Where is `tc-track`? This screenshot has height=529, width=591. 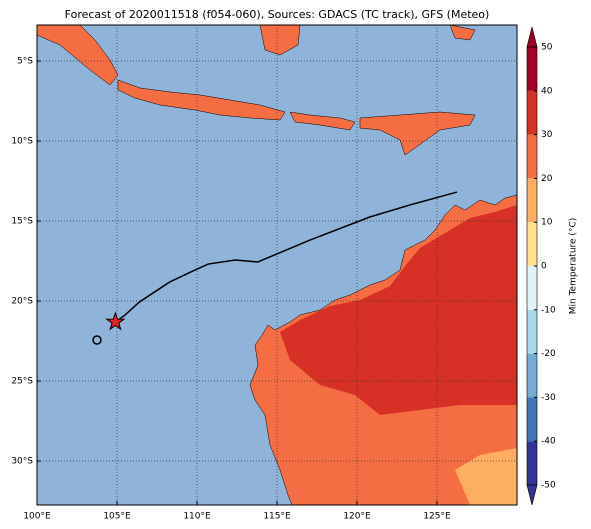
tc-track is located at coordinates (286, 257).